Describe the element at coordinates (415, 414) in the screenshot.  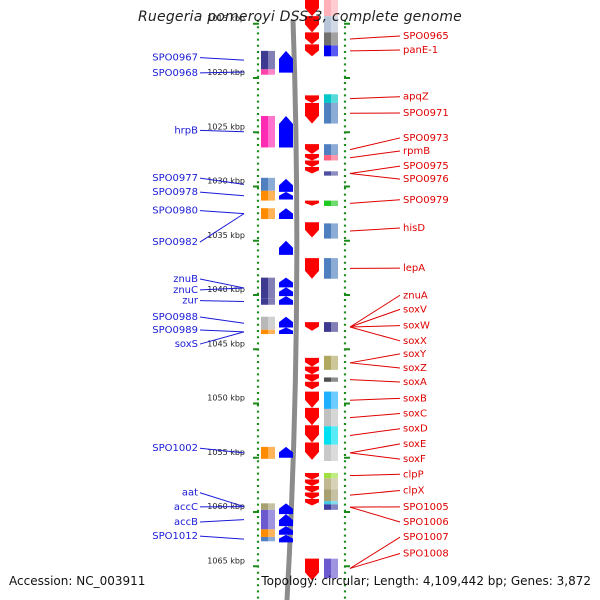
I see `gene-label-soxc: soxC` at that location.